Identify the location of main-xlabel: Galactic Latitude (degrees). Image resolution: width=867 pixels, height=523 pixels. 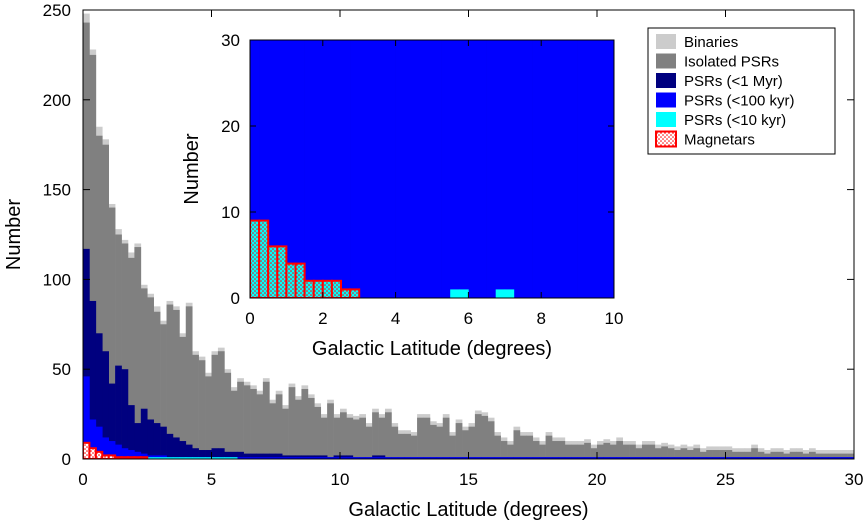
(468, 510).